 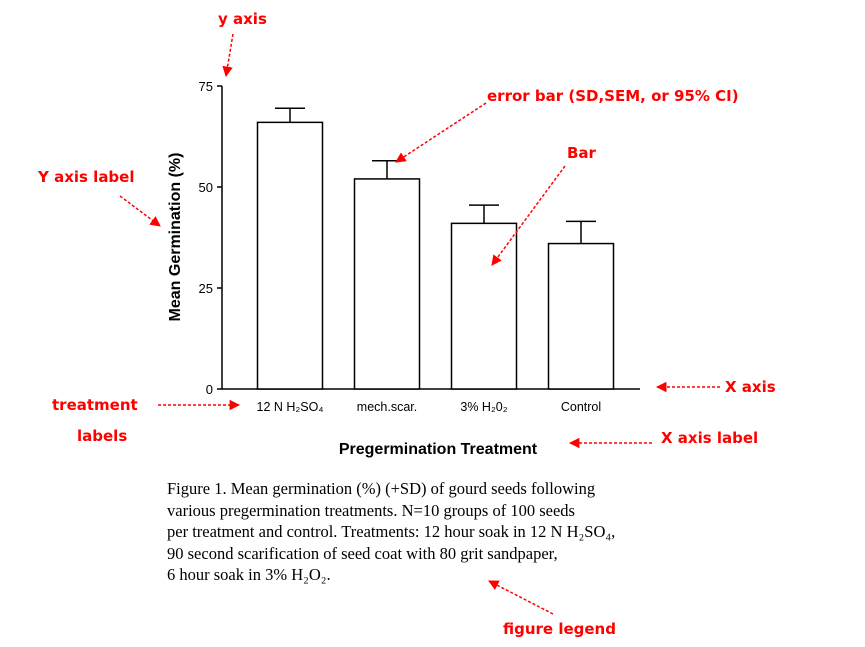 I want to click on y-ticks: 0 25 50 75, so click(x=210, y=238).